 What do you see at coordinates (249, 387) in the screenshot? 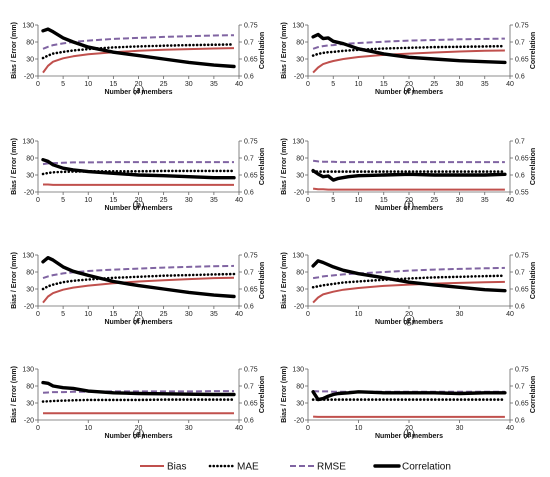
I see `y2-tick-label: 0.7` at bounding box center [249, 387].